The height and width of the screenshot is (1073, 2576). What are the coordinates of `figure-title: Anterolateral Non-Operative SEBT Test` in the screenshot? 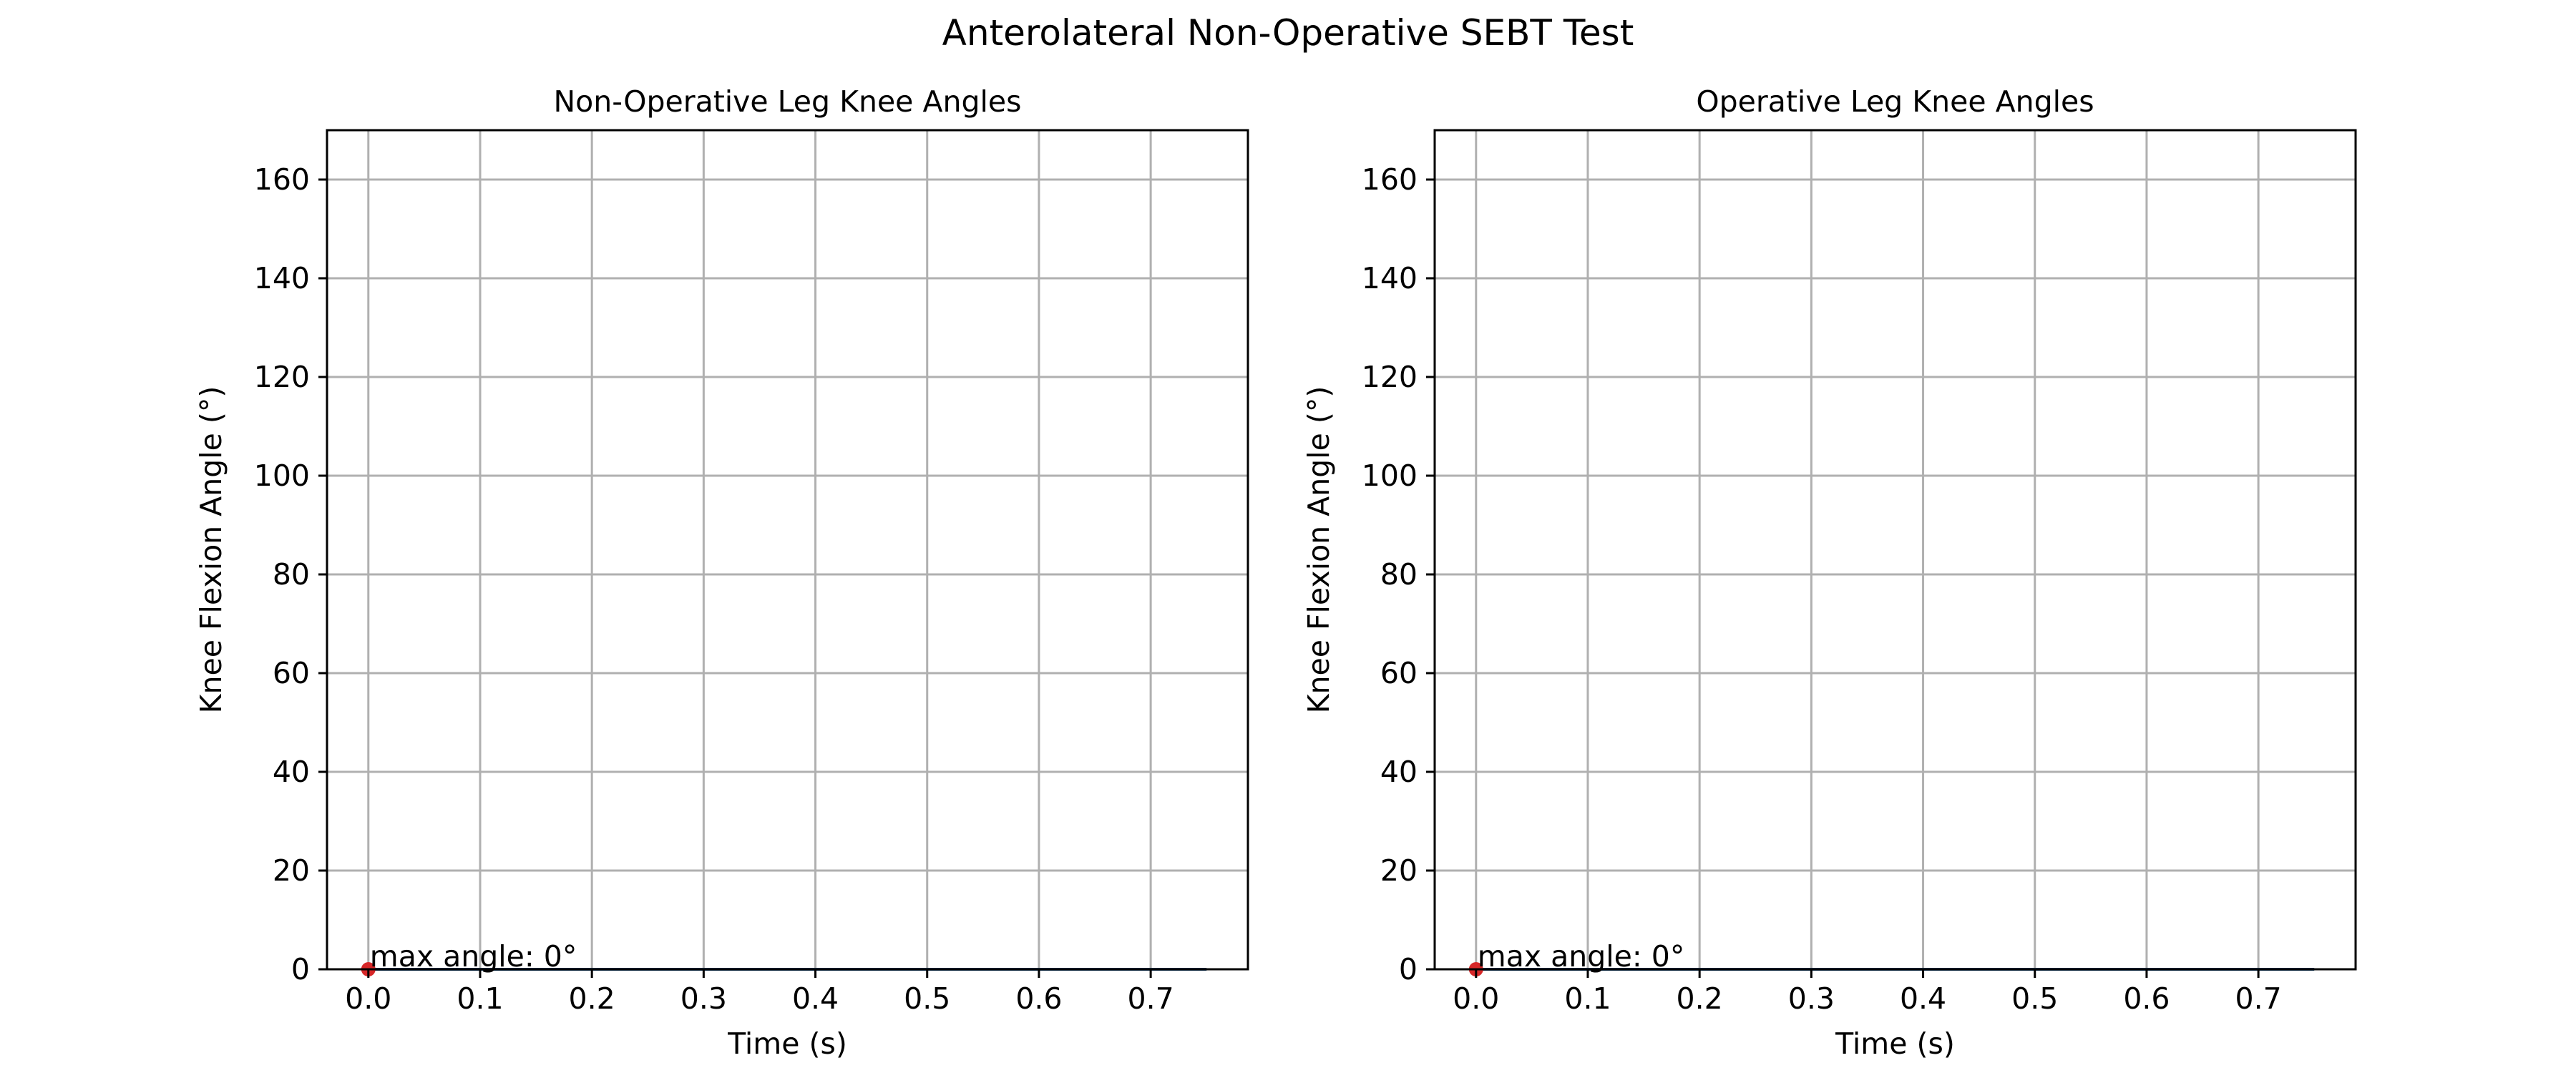 It's located at (1288, 33).